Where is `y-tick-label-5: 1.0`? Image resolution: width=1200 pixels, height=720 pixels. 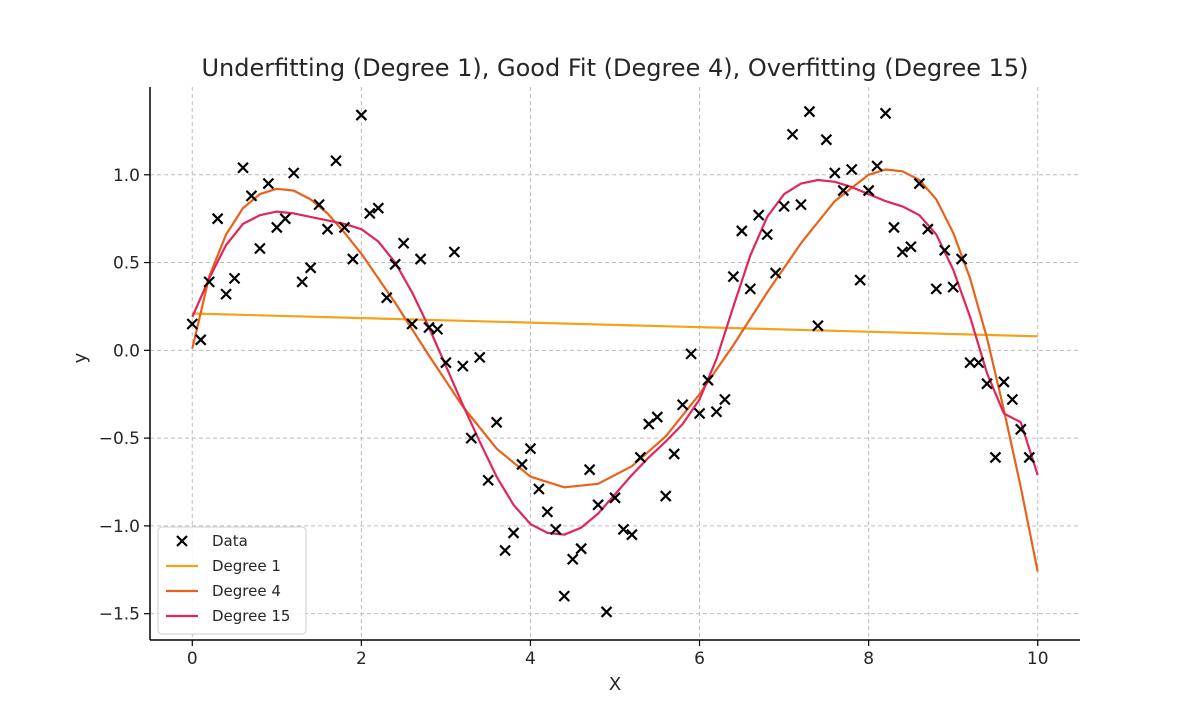
y-tick-label-5: 1.0 is located at coordinates (126, 176).